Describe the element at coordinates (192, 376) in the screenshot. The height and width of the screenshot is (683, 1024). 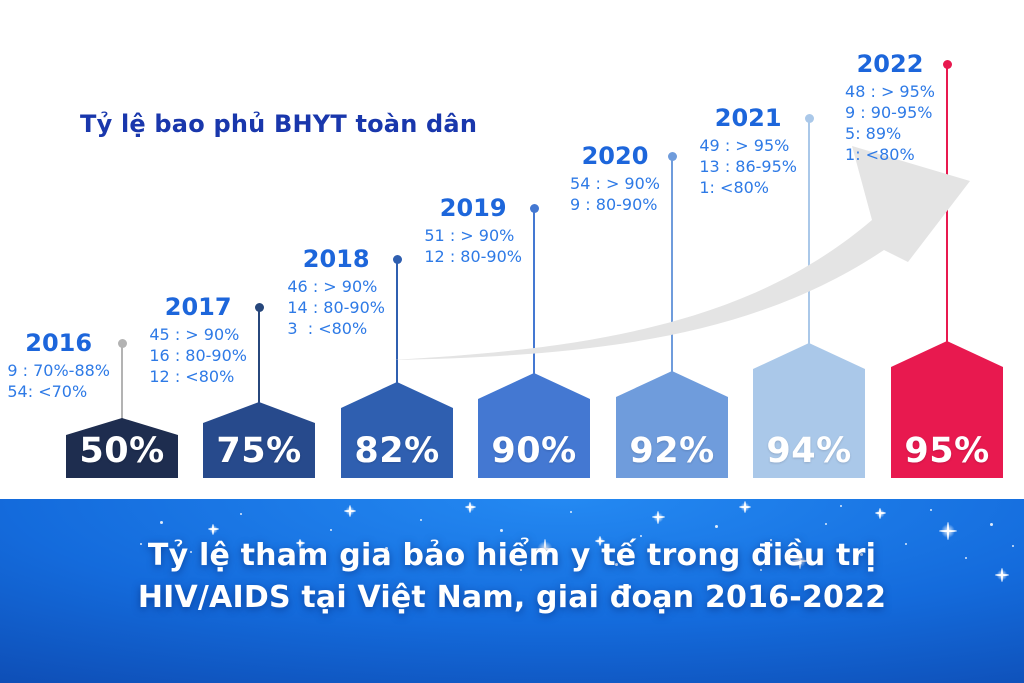
I see `year-stat-line: 12 : <80%` at that location.